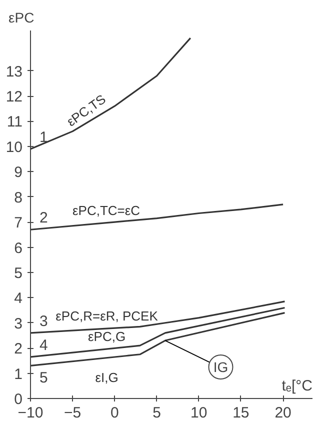  Describe the element at coordinates (44, 218) in the screenshot. I see `series-label: 2` at that location.